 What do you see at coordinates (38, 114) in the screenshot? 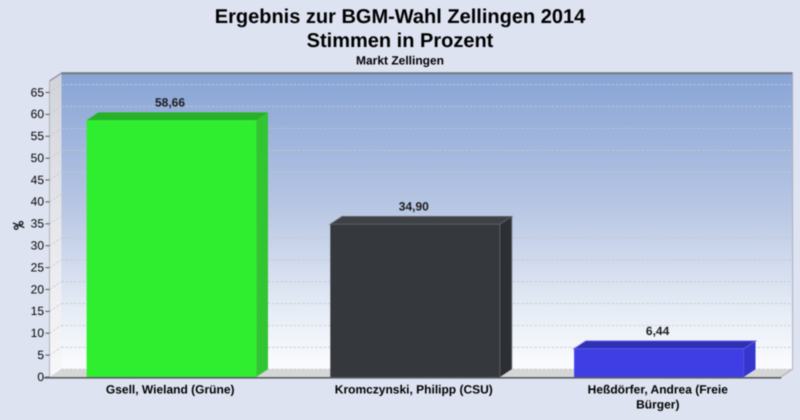
I see `svg-text: 60` at bounding box center [38, 114].